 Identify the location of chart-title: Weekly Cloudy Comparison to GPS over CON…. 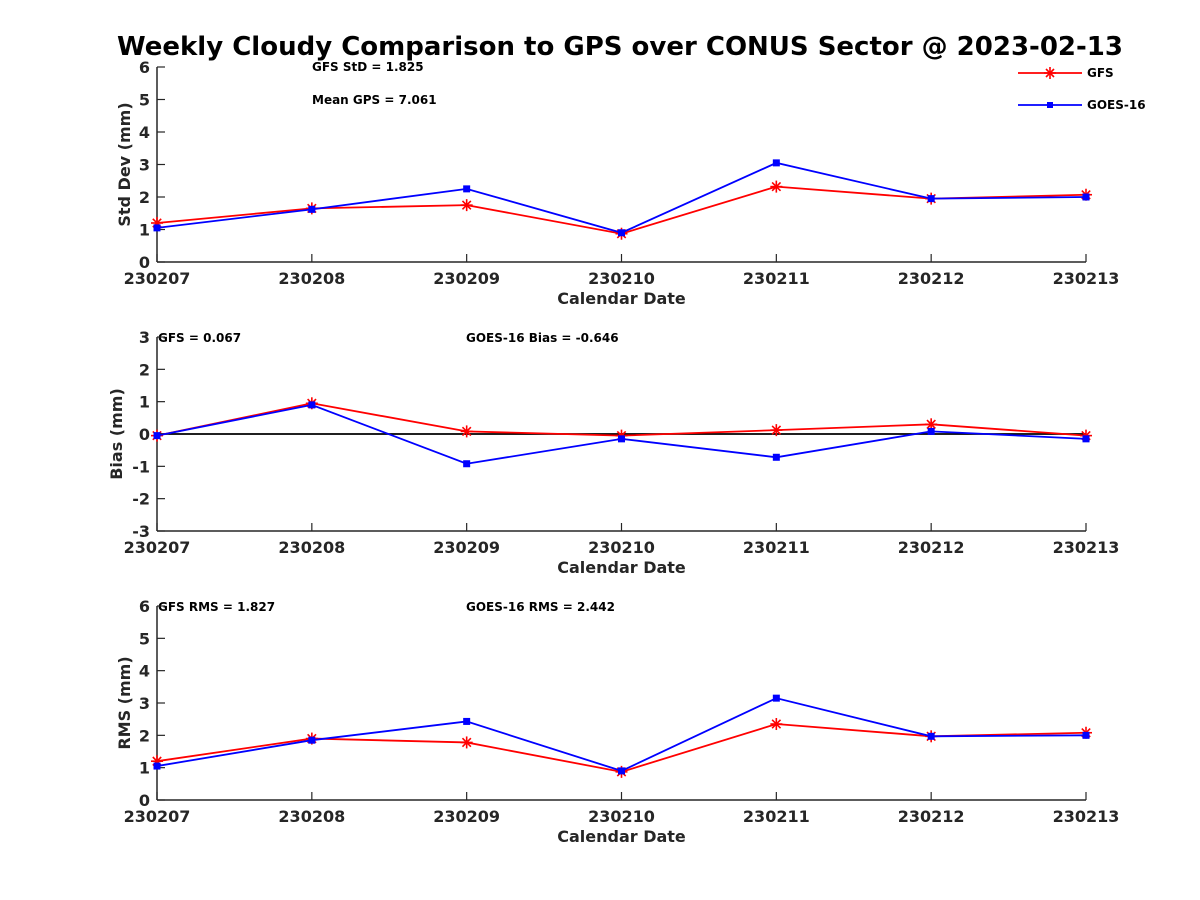
(620, 47).